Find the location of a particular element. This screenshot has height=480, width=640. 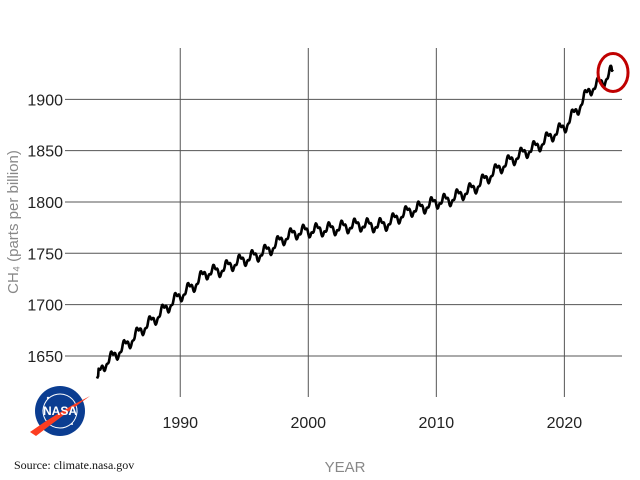

x-tick-labels: 1990 2000 2010 2020 is located at coordinates (372, 423).